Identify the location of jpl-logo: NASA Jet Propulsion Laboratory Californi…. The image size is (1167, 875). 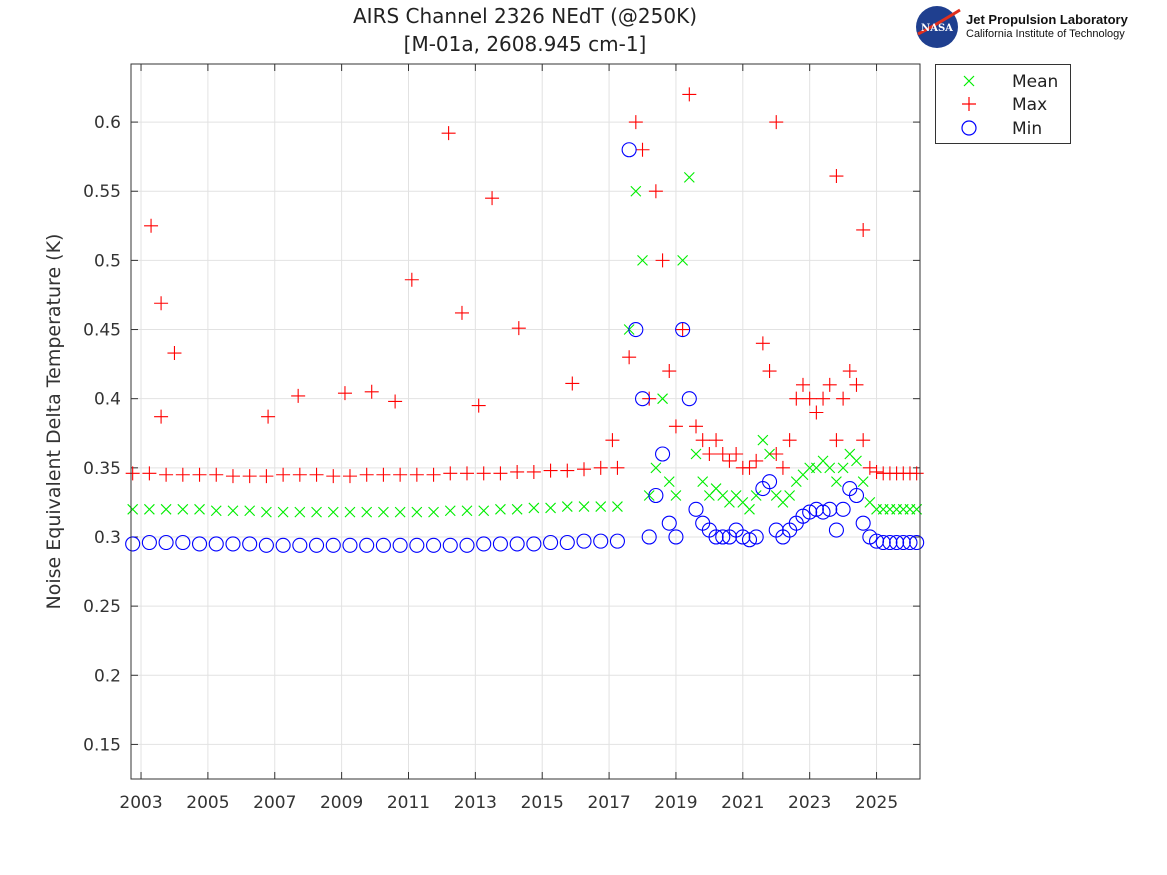
(1039, 27).